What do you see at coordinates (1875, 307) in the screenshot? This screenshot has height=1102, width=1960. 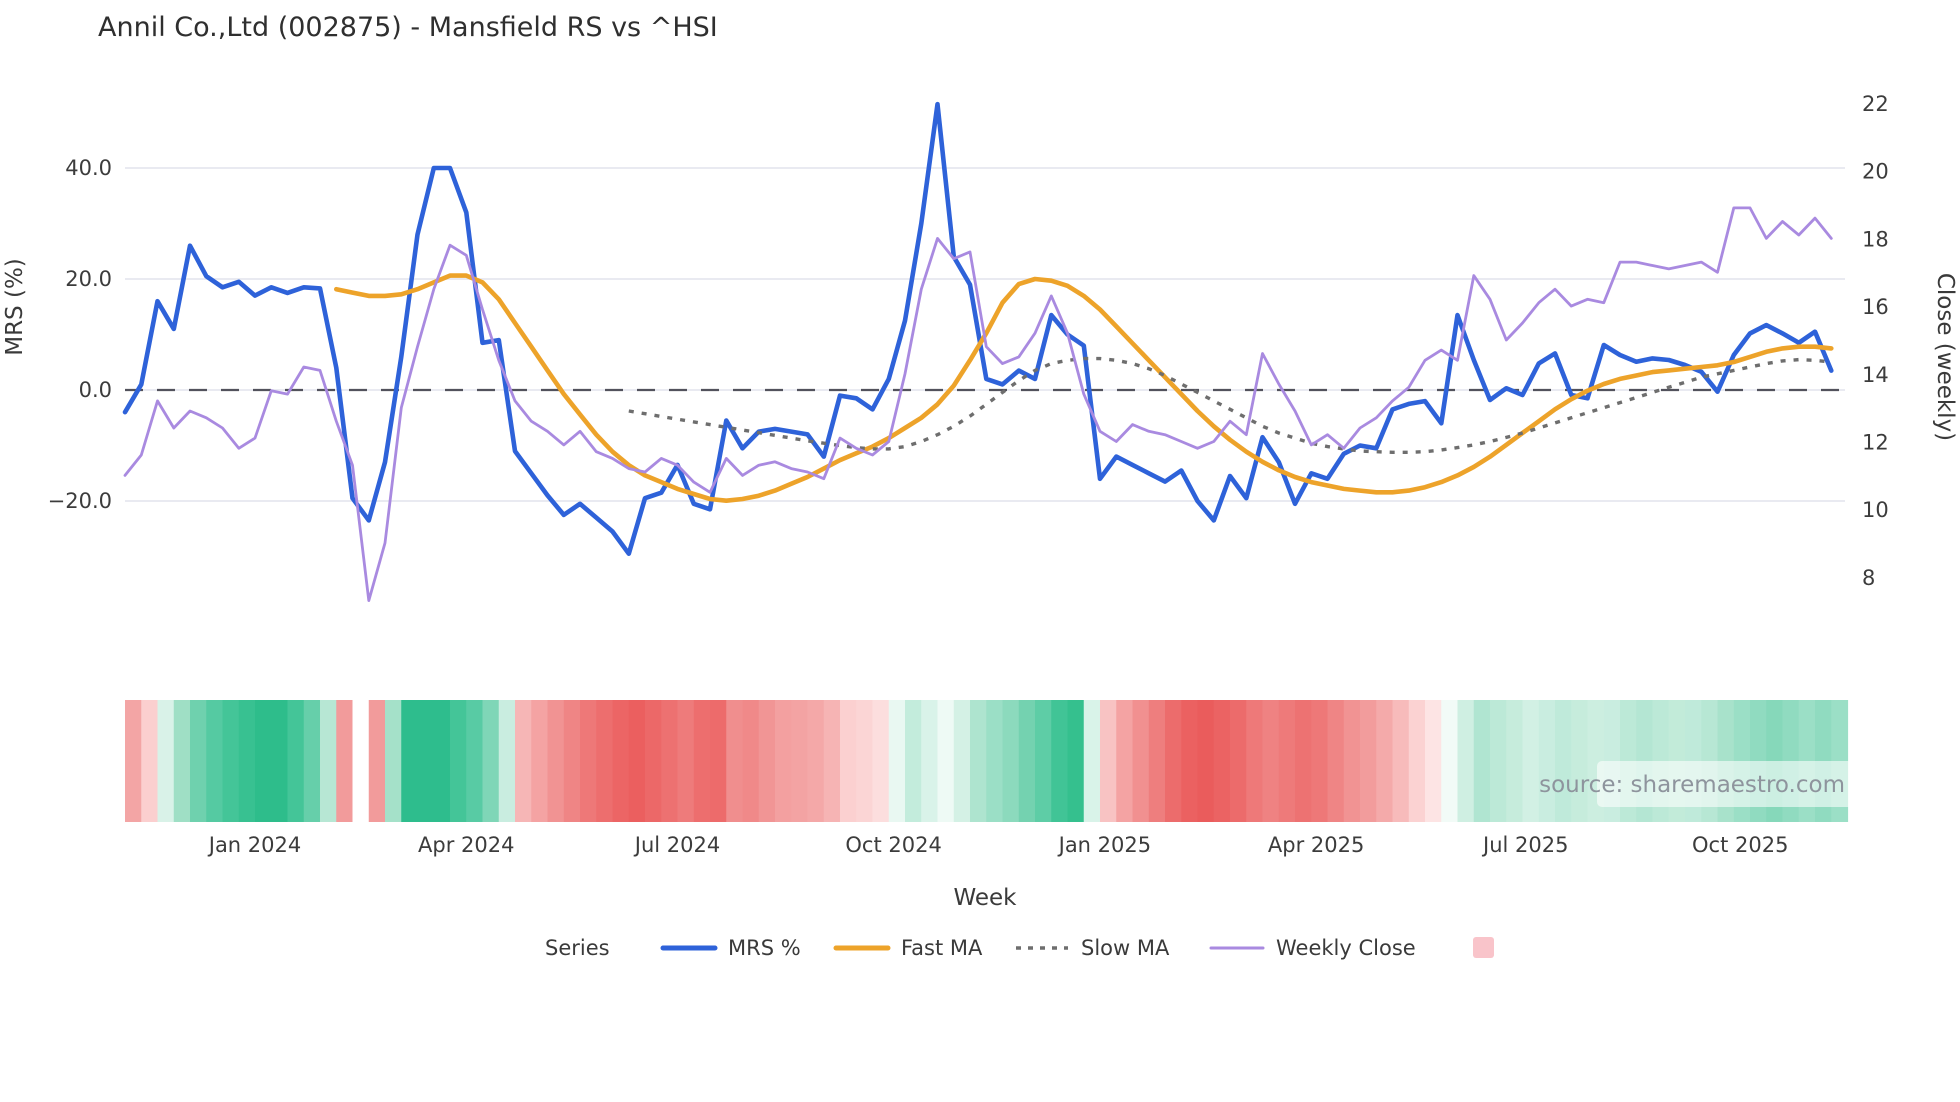 I see `right-tick-label: 16` at bounding box center [1875, 307].